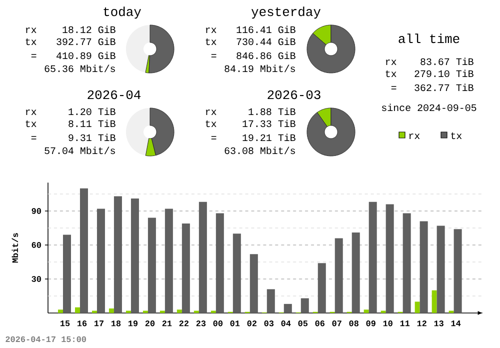  I want to click on text: 63.08 Mbit/s, so click(259, 150).